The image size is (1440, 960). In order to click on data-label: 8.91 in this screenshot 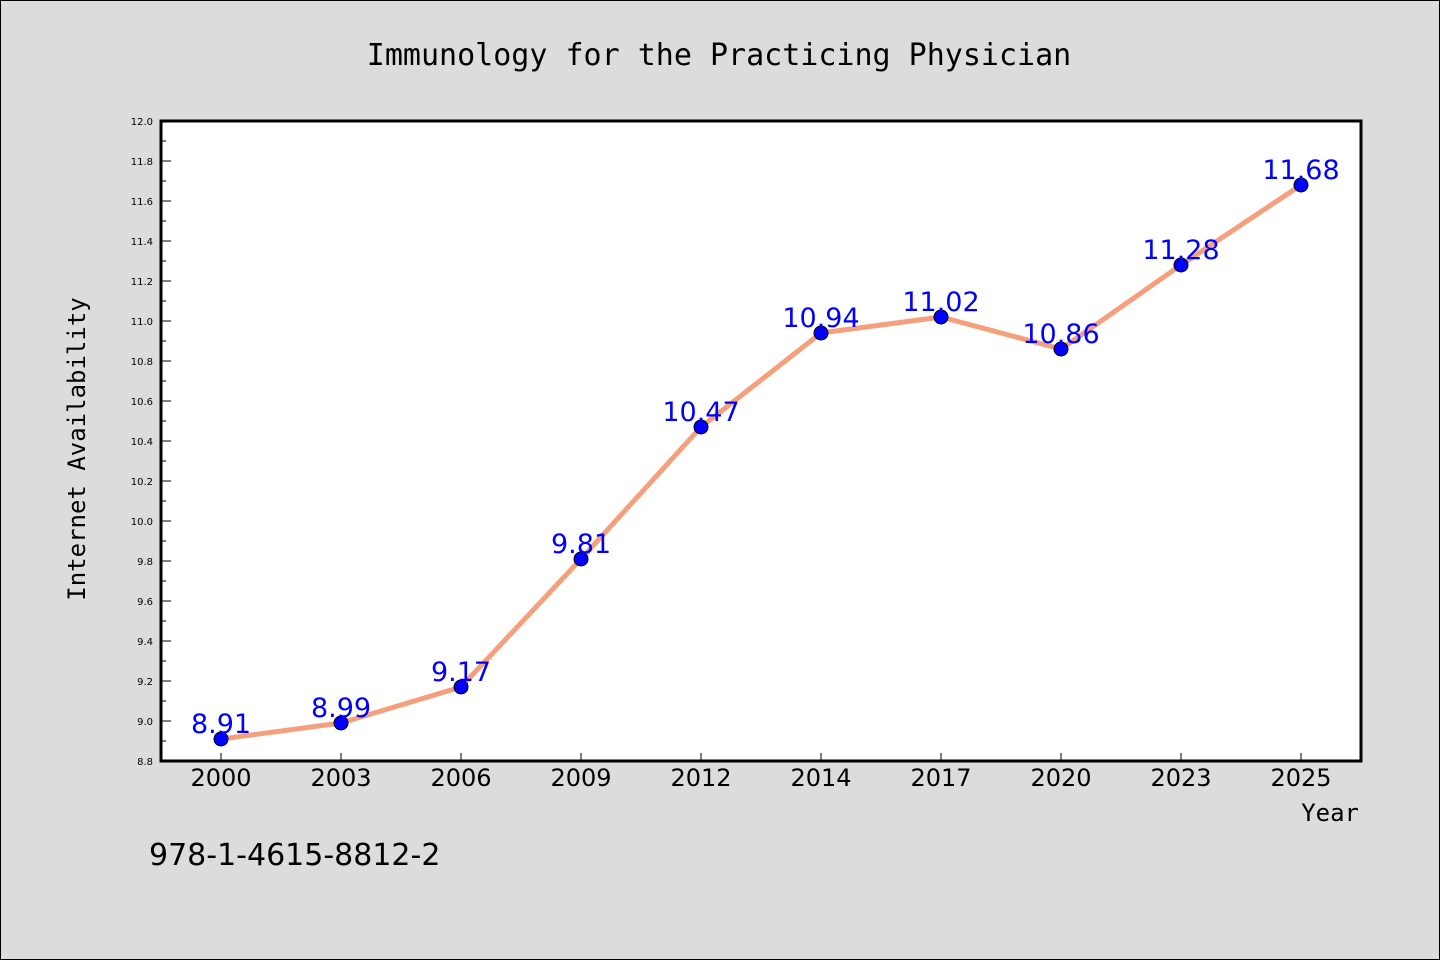, I will do `click(221, 724)`.